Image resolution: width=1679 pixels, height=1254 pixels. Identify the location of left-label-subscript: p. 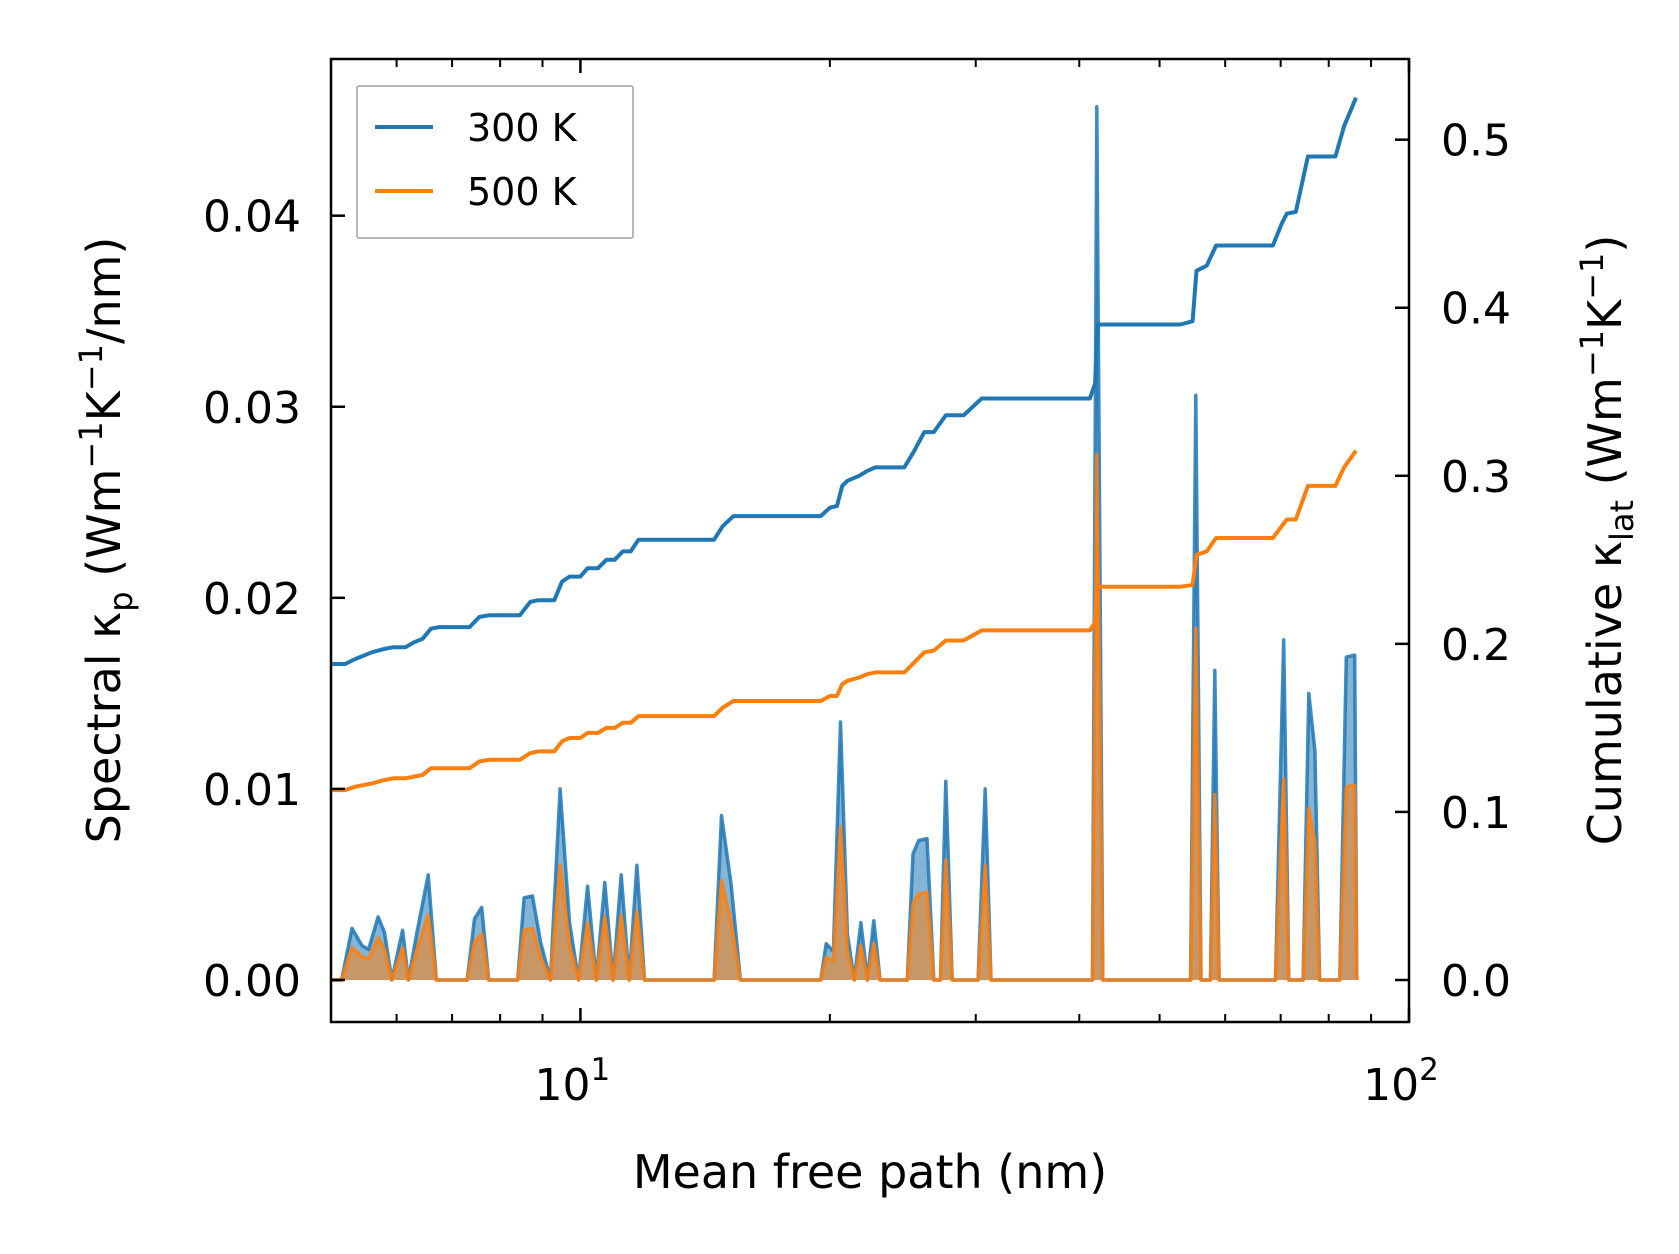
(121, 601).